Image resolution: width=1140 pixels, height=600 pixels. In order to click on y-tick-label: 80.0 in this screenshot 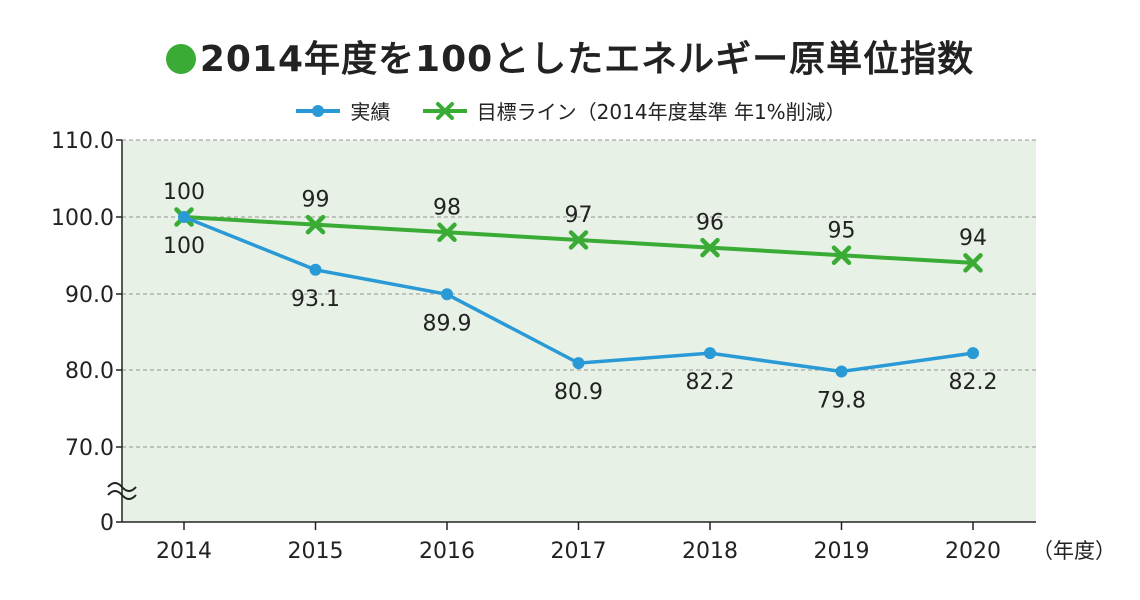, I will do `click(89, 371)`.